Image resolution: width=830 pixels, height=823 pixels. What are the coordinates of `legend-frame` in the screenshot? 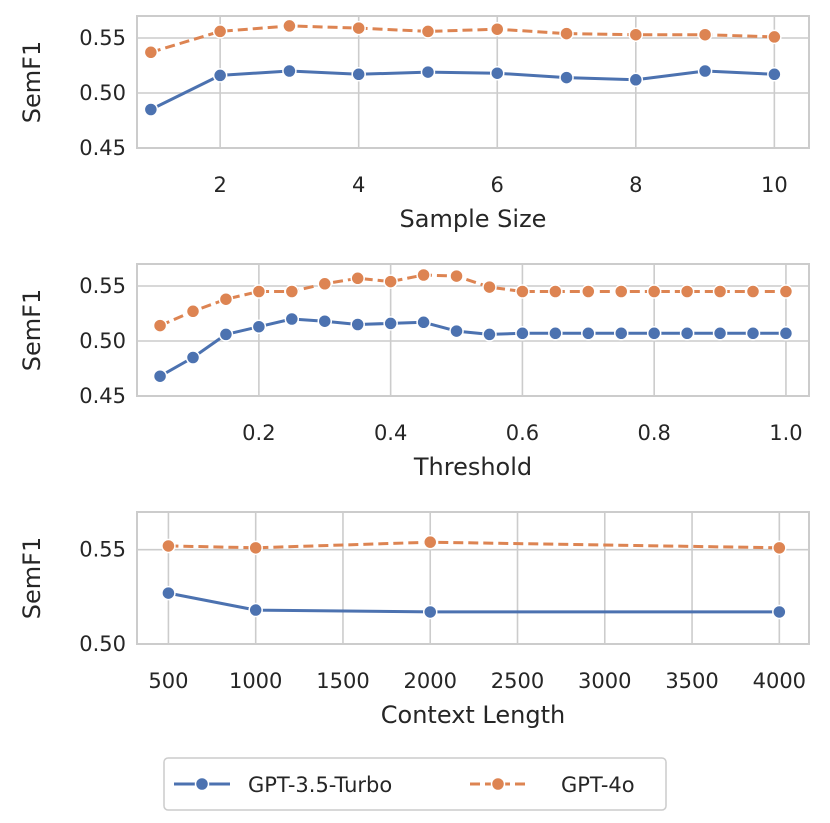 It's located at (415, 784).